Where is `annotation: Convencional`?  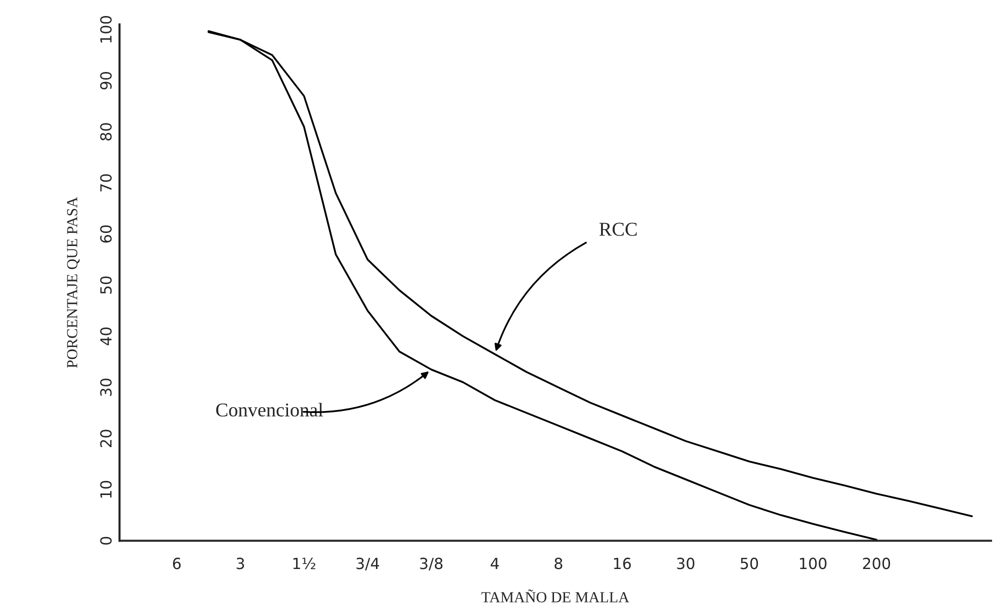
annotation: Convencional is located at coordinates (269, 409).